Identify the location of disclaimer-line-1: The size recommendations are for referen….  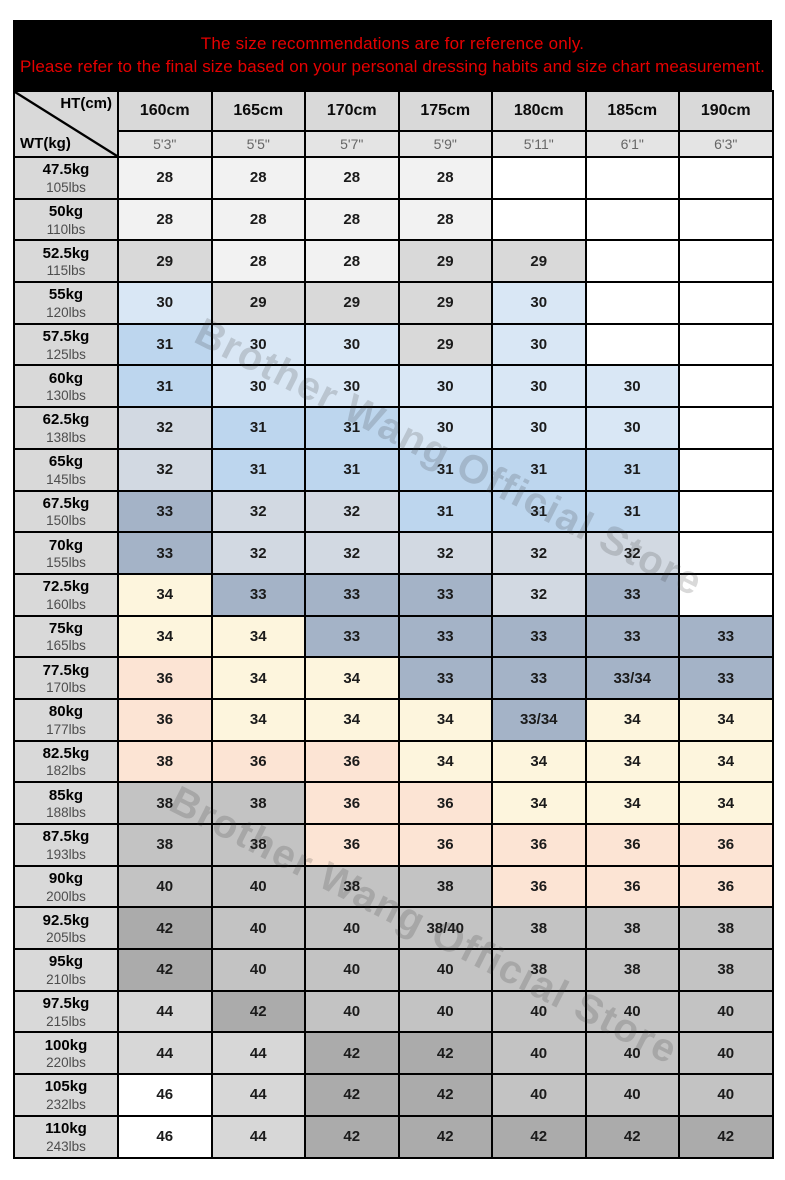
(392, 43).